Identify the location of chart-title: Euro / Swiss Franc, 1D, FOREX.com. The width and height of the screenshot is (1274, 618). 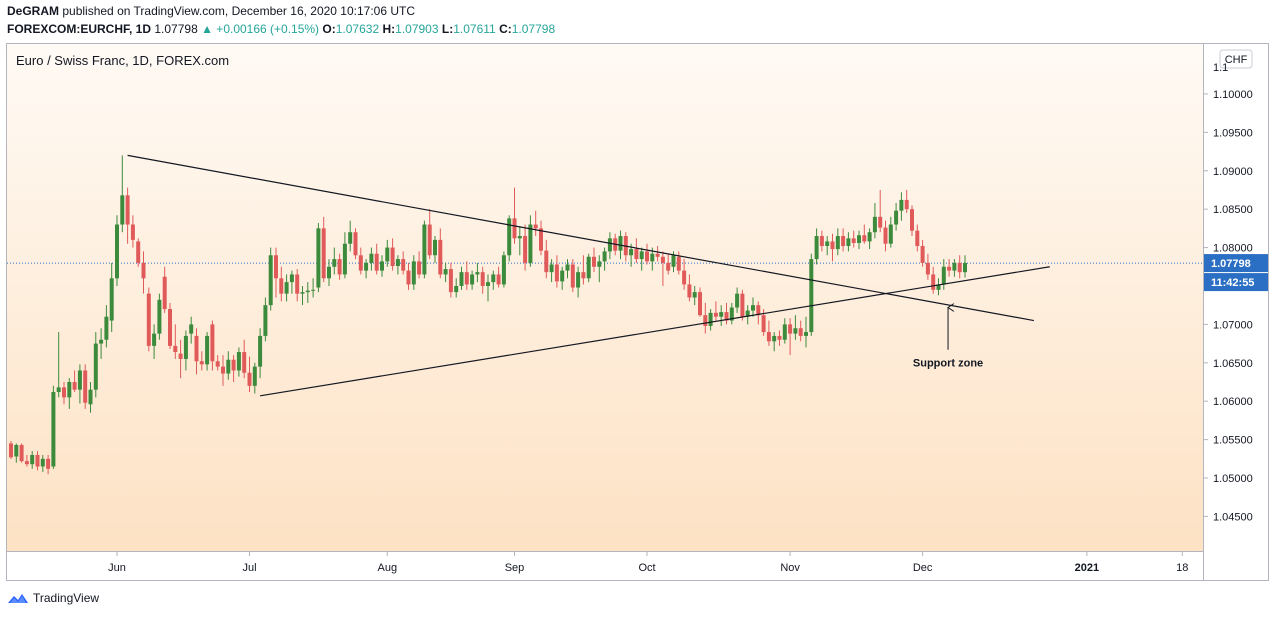
(122, 60).